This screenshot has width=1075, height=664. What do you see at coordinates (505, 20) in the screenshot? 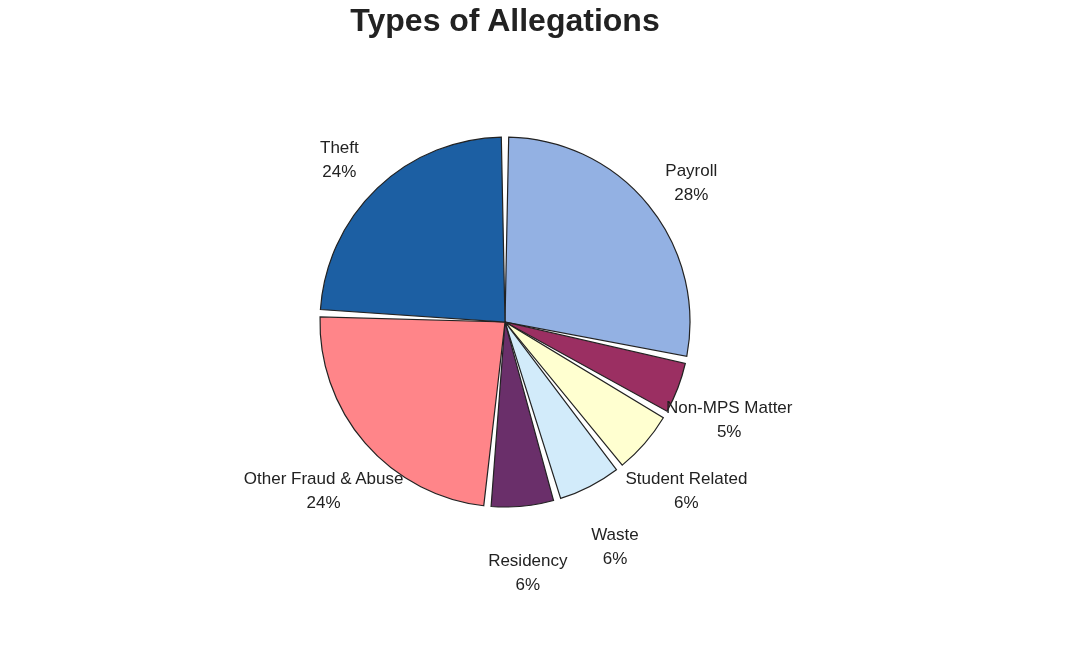
I see `chart-title: Types of Allegations` at bounding box center [505, 20].